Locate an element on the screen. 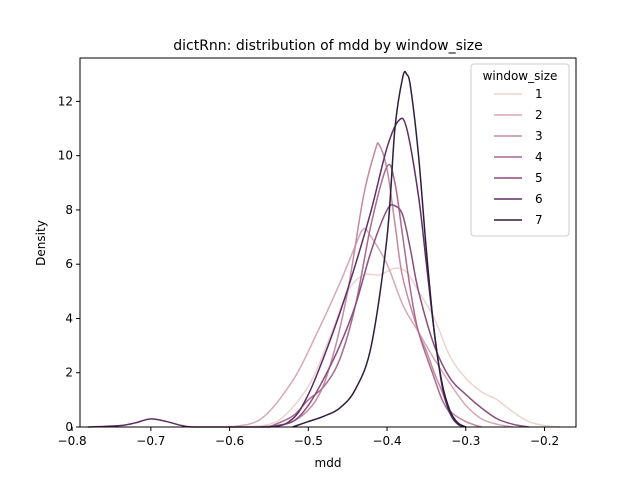 The image size is (640, 480). y-tick-label: 8 is located at coordinates (69, 210).